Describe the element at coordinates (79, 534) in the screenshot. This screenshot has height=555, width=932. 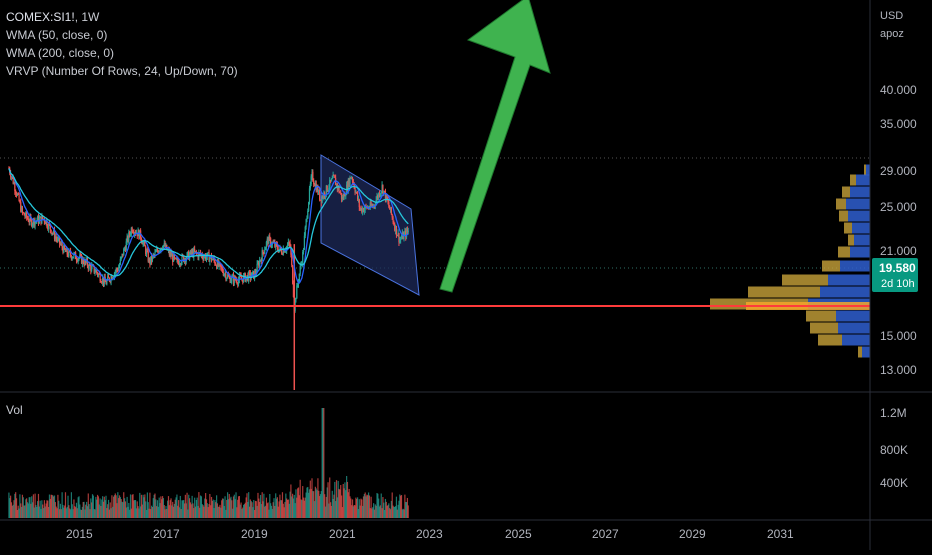
I see `time-tick: 2015` at that location.